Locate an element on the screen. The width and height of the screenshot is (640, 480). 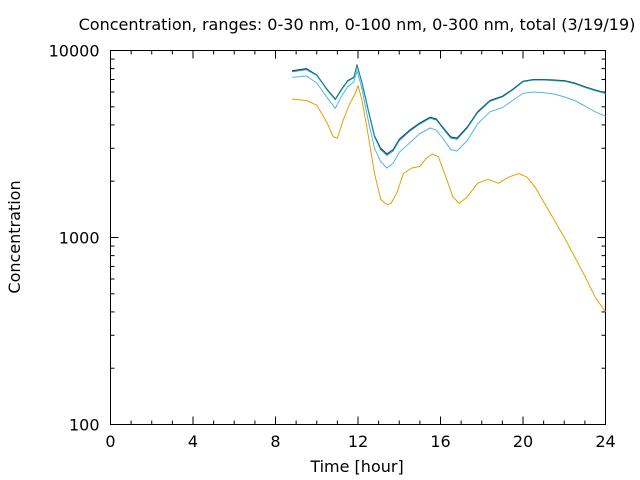
y-tick-label: 100 is located at coordinates (84, 425).